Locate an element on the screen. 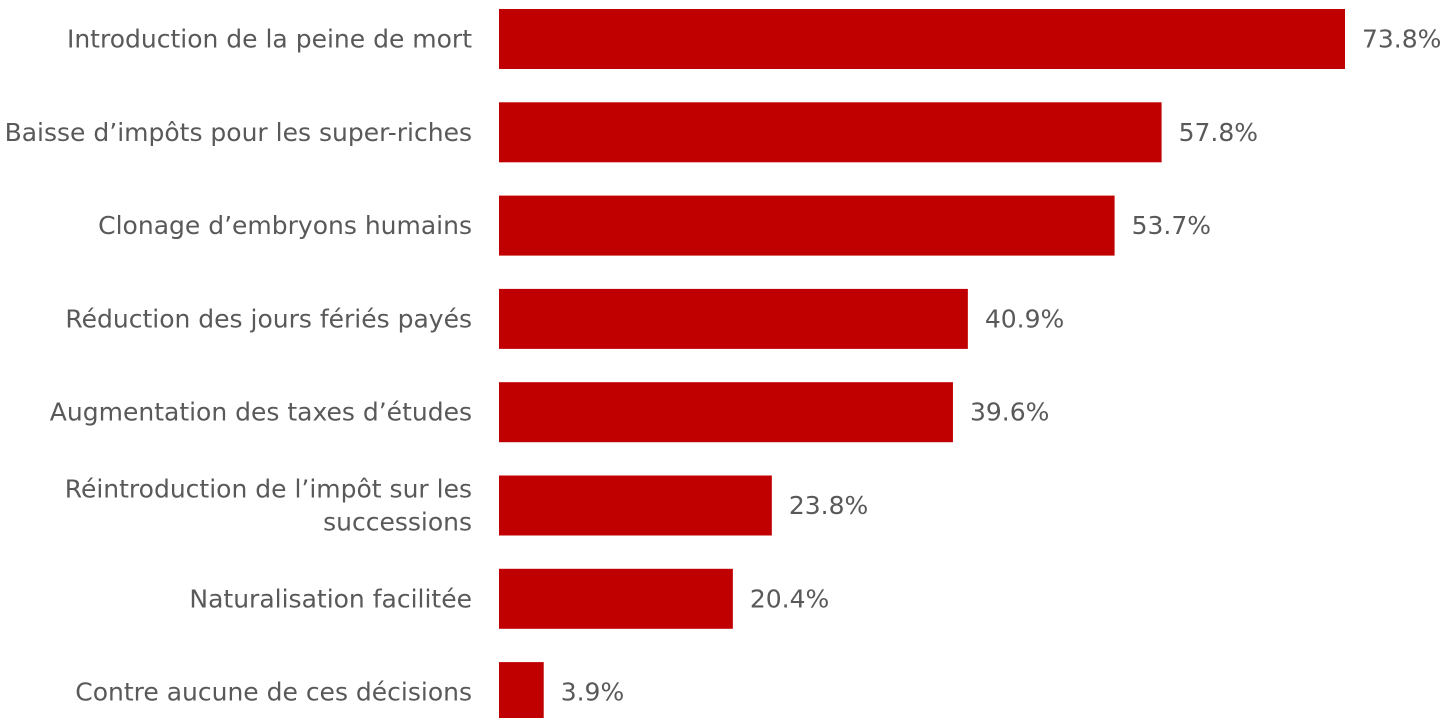 Image resolution: width=1449 pixels, height=718 pixels. category-label-1: Baisse d’impôts pour les super-riches is located at coordinates (238, 132).